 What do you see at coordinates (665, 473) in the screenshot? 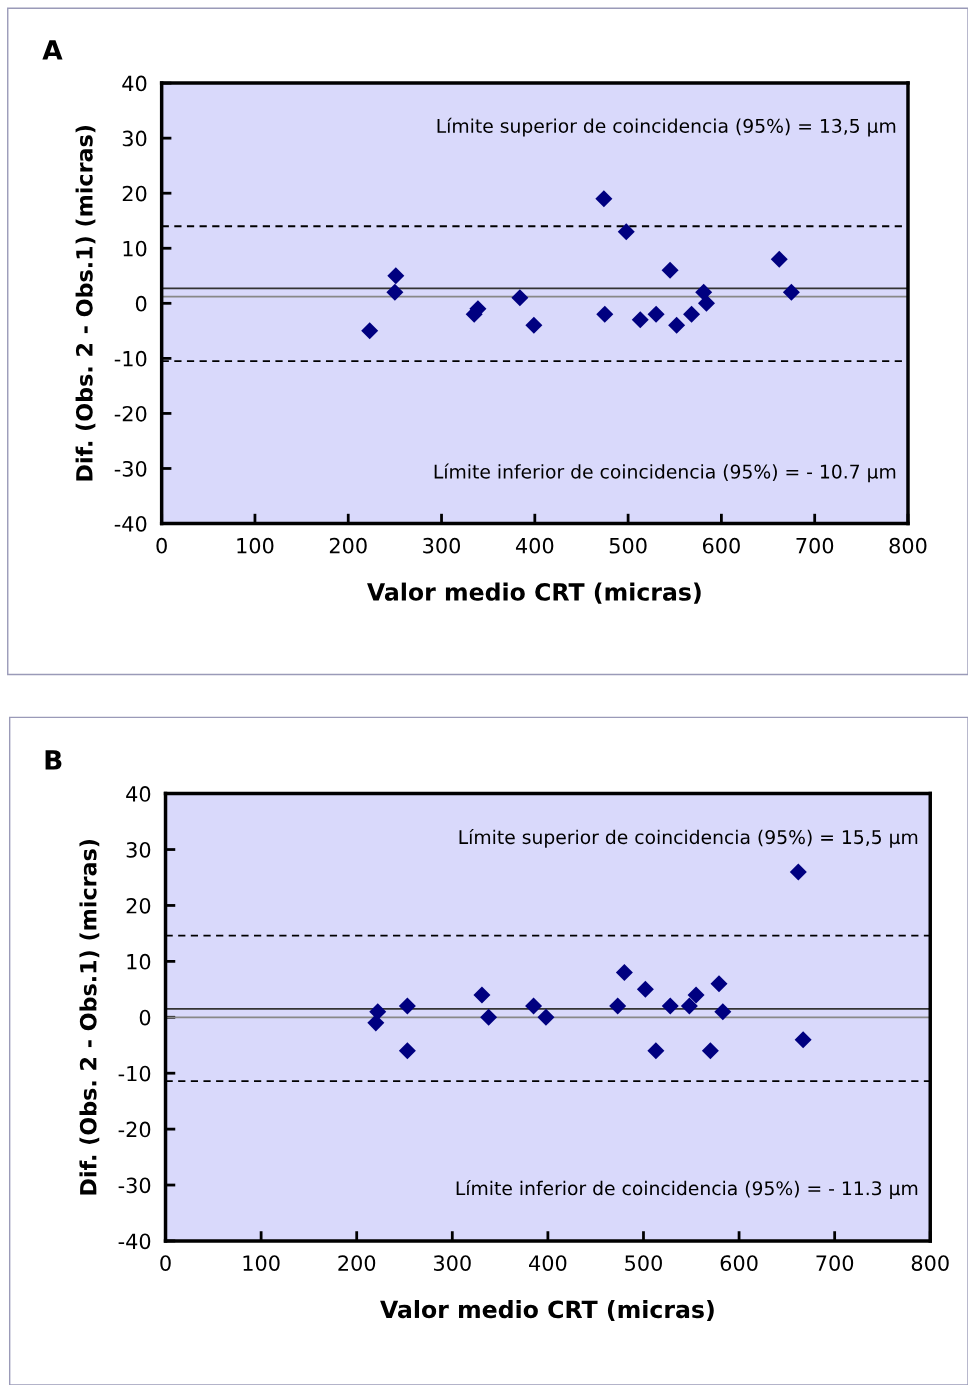
I see `annotation: Límite inferior de coincidencia (95%) = - 10.7 µm` at bounding box center [665, 473].